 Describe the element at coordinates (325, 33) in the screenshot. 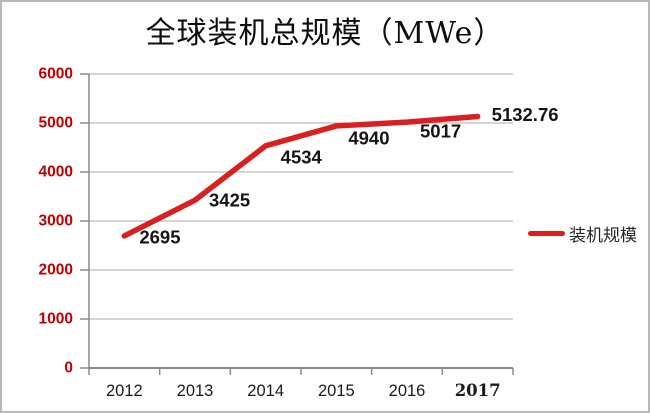

I see `chart-title: 全球装机总规模（MWe）` at that location.